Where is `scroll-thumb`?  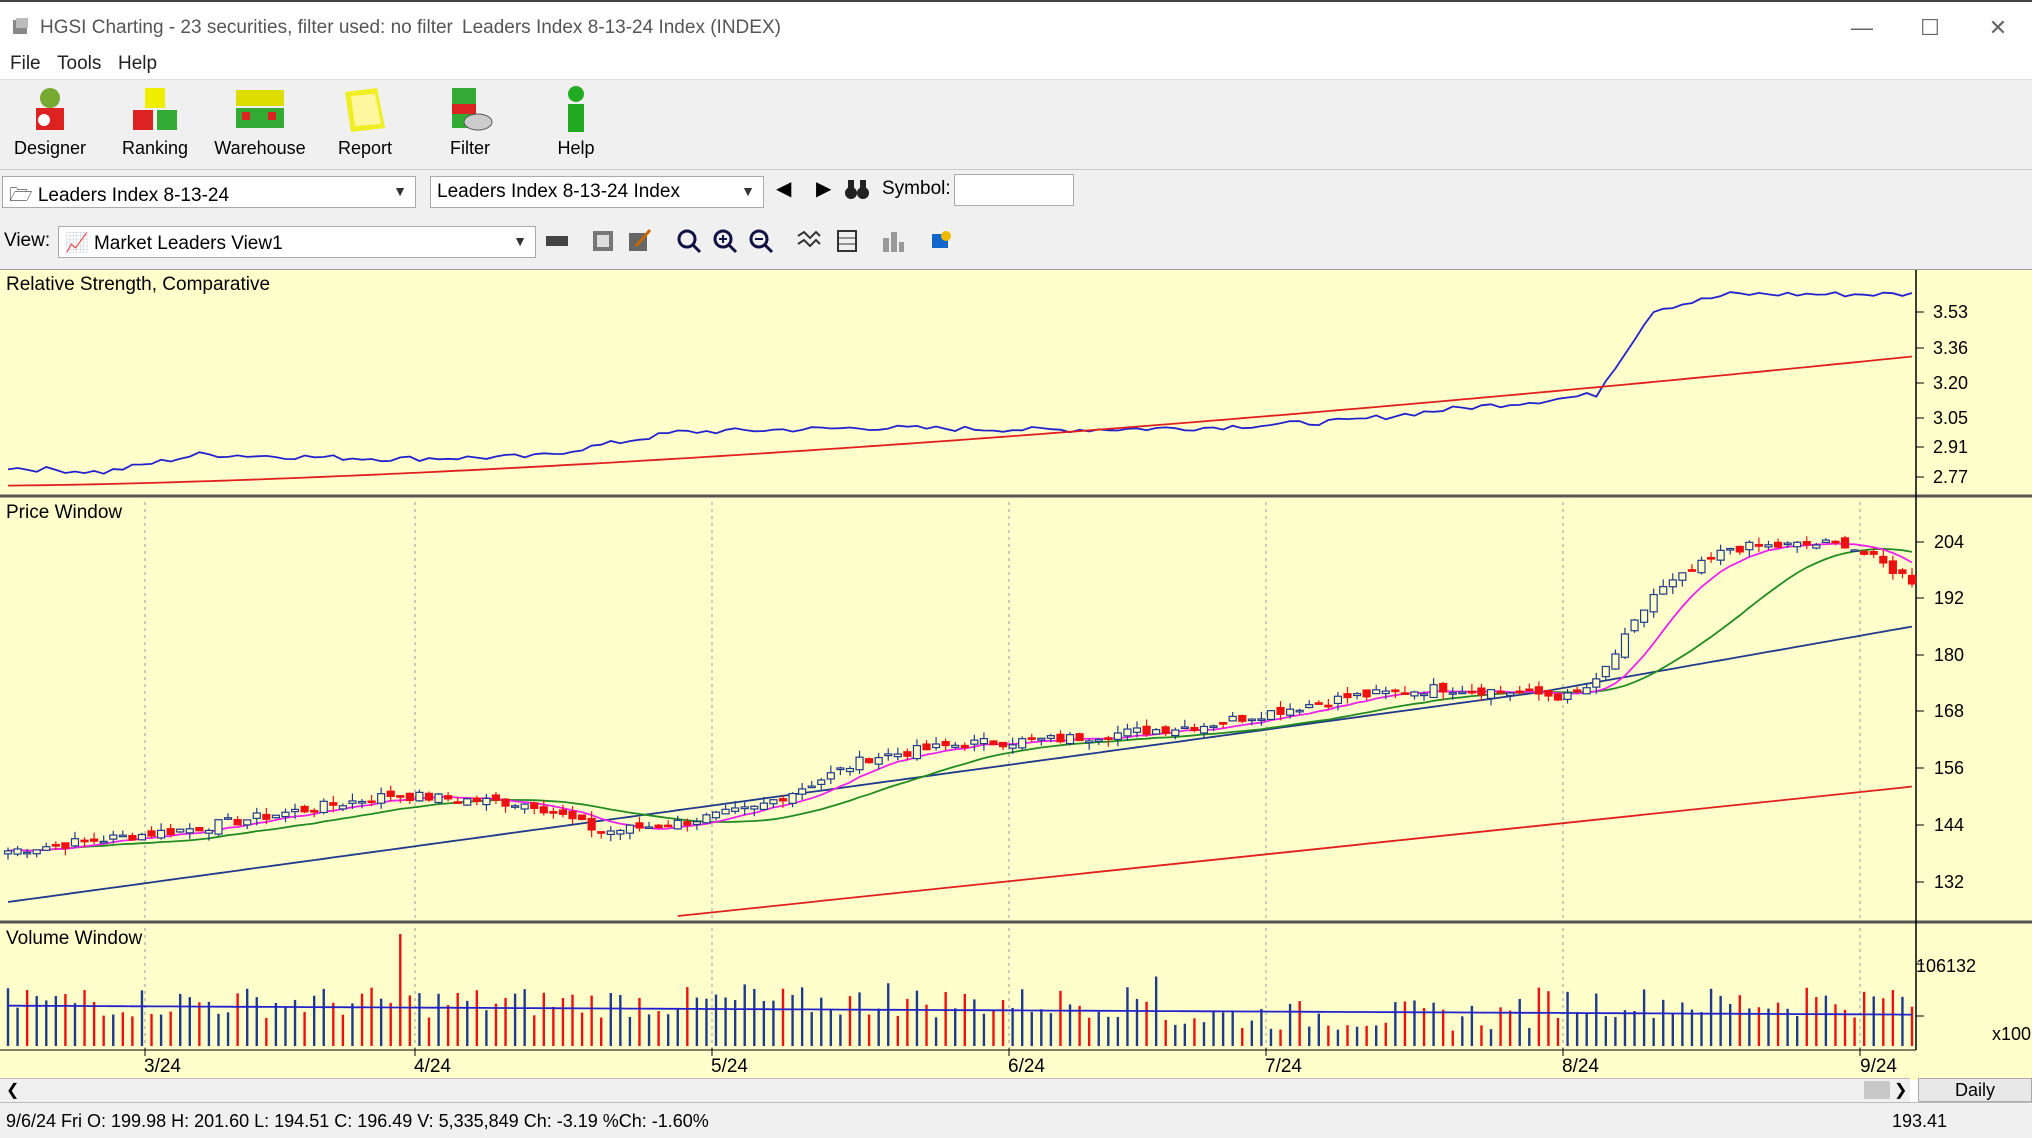 scroll-thumb is located at coordinates (1877, 1090).